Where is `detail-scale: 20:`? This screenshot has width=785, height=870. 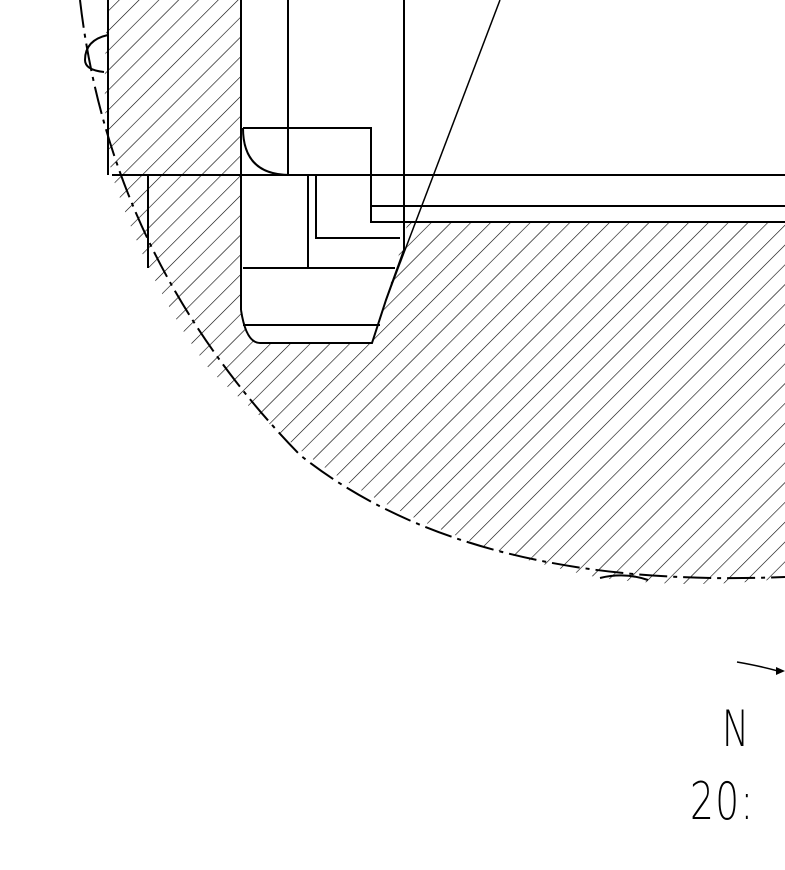
detail-scale: 20: is located at coordinates (722, 802).